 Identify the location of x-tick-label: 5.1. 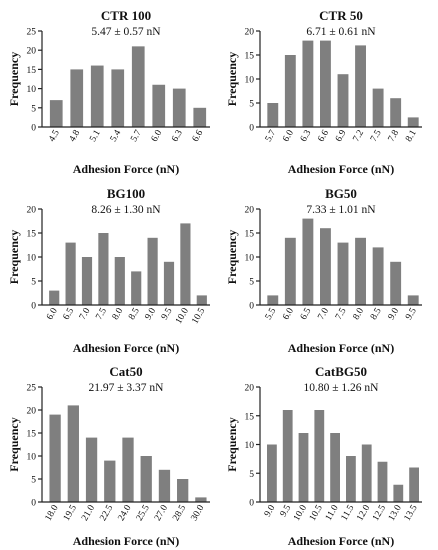
(95, 136).